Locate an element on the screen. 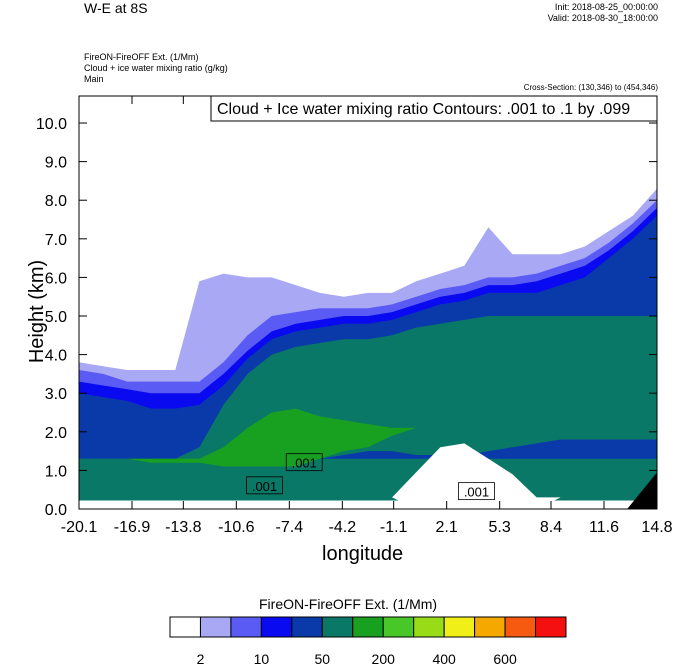  contour-label-1: .001 is located at coordinates (264, 486).